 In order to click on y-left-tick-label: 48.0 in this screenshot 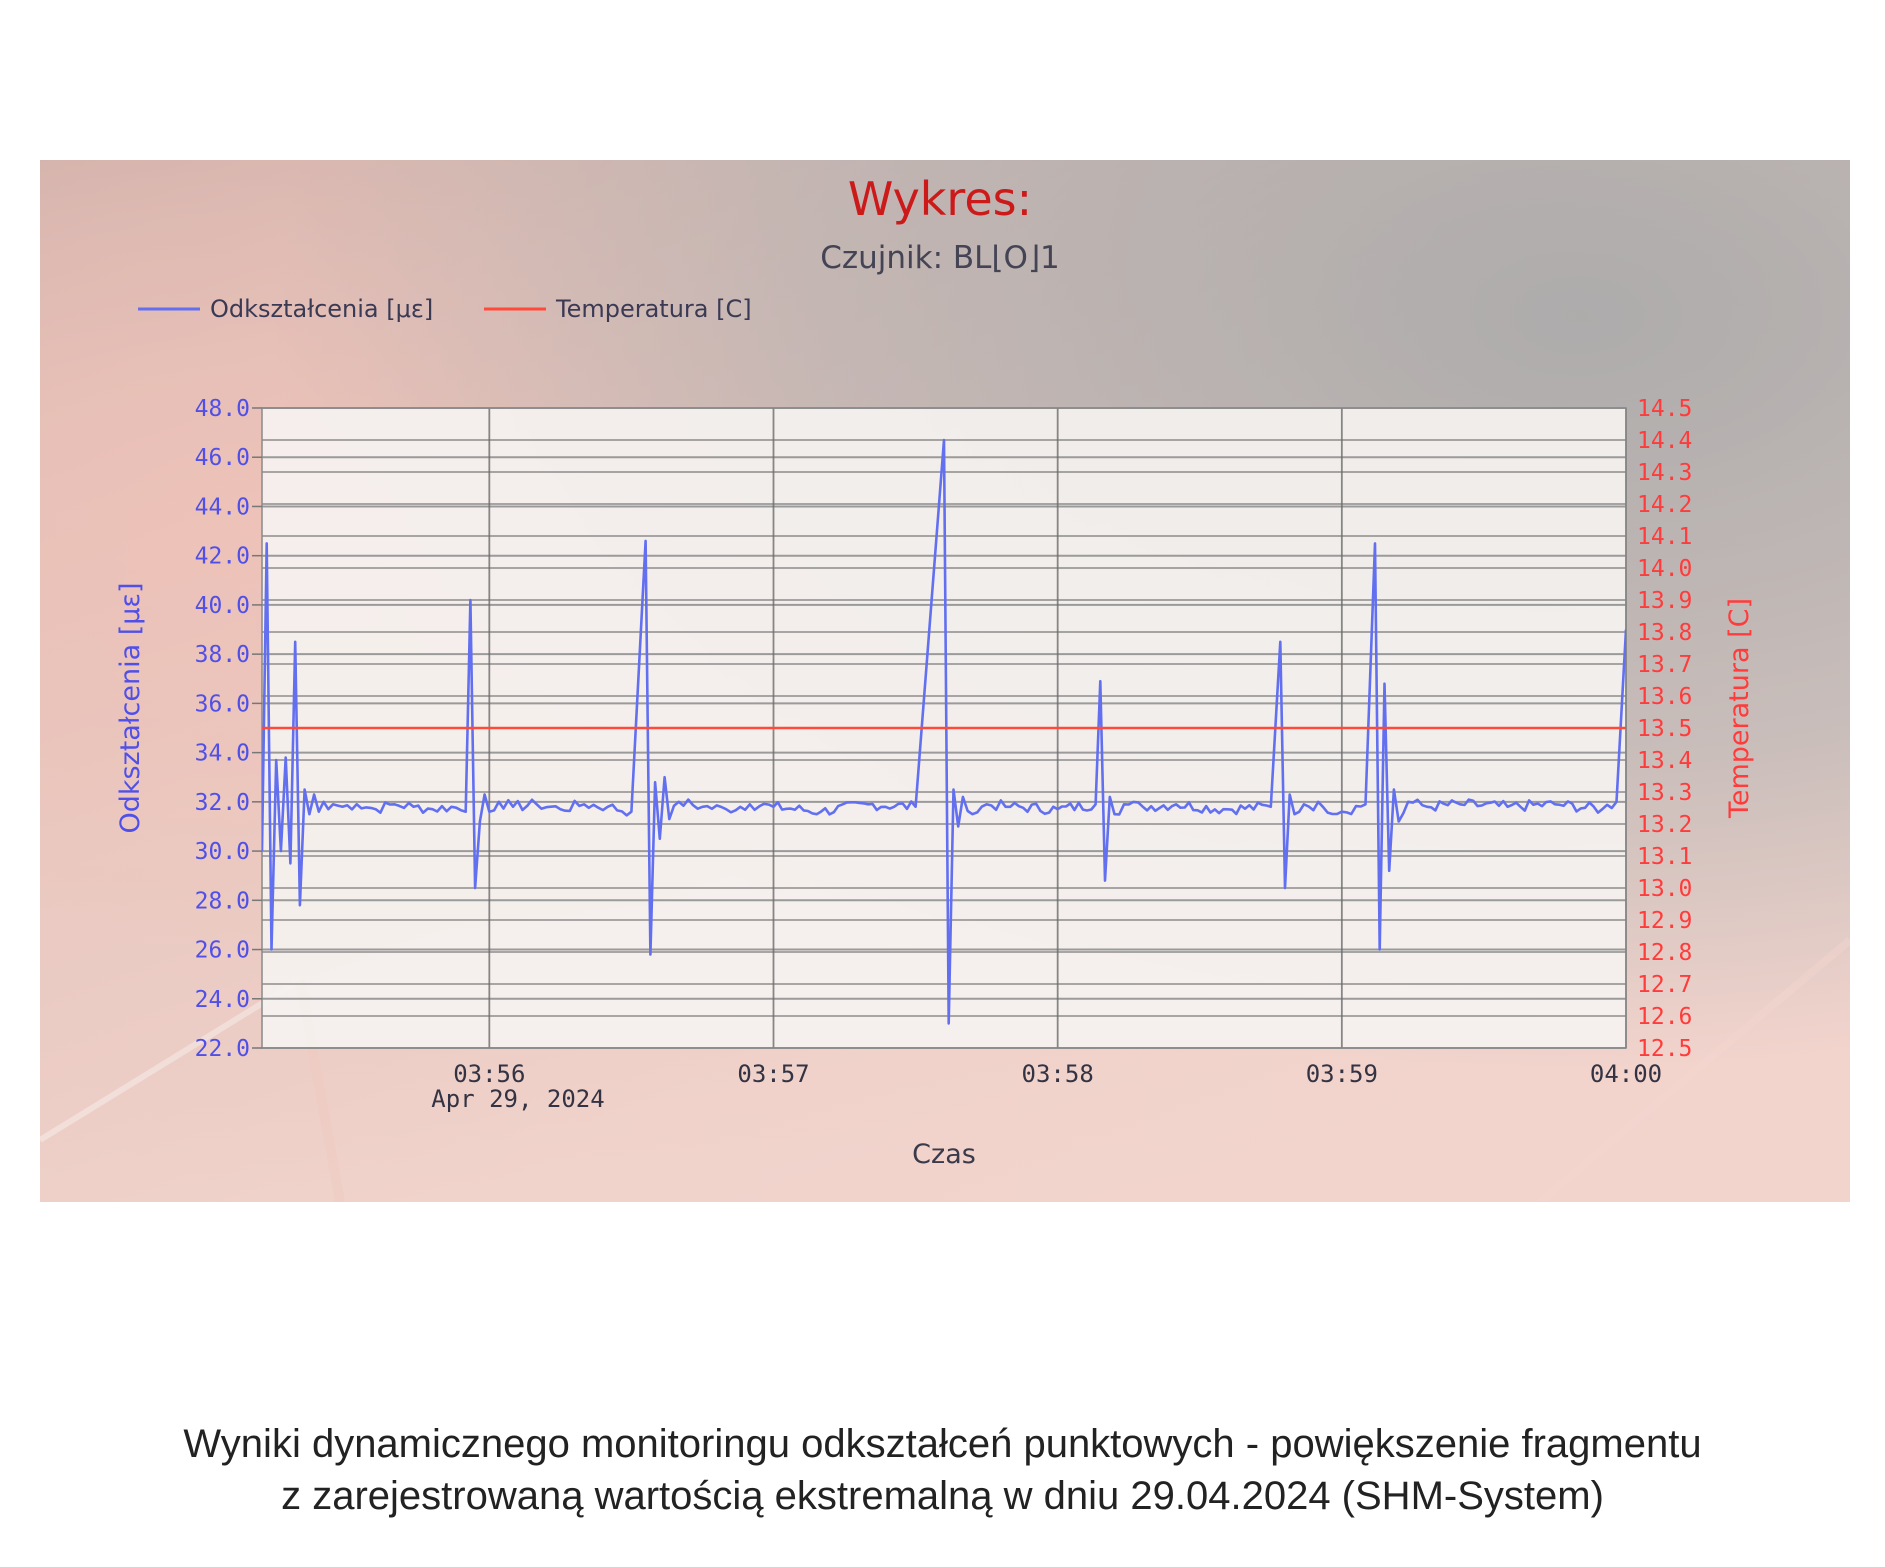, I will do `click(222, 409)`.